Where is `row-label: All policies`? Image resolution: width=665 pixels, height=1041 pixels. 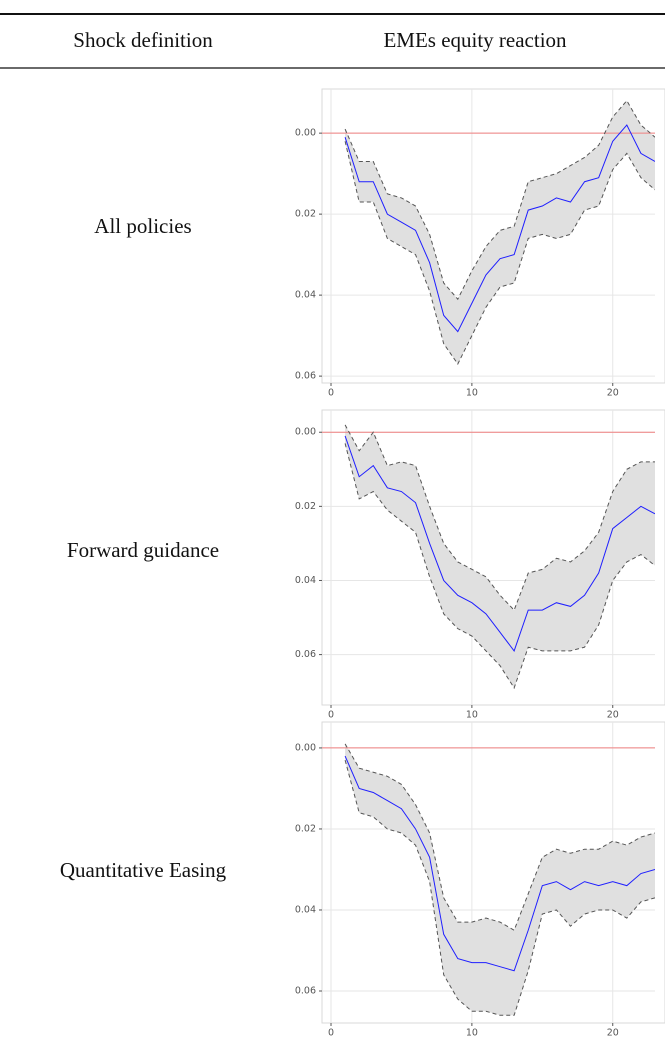
row-label: All policies is located at coordinates (142, 226).